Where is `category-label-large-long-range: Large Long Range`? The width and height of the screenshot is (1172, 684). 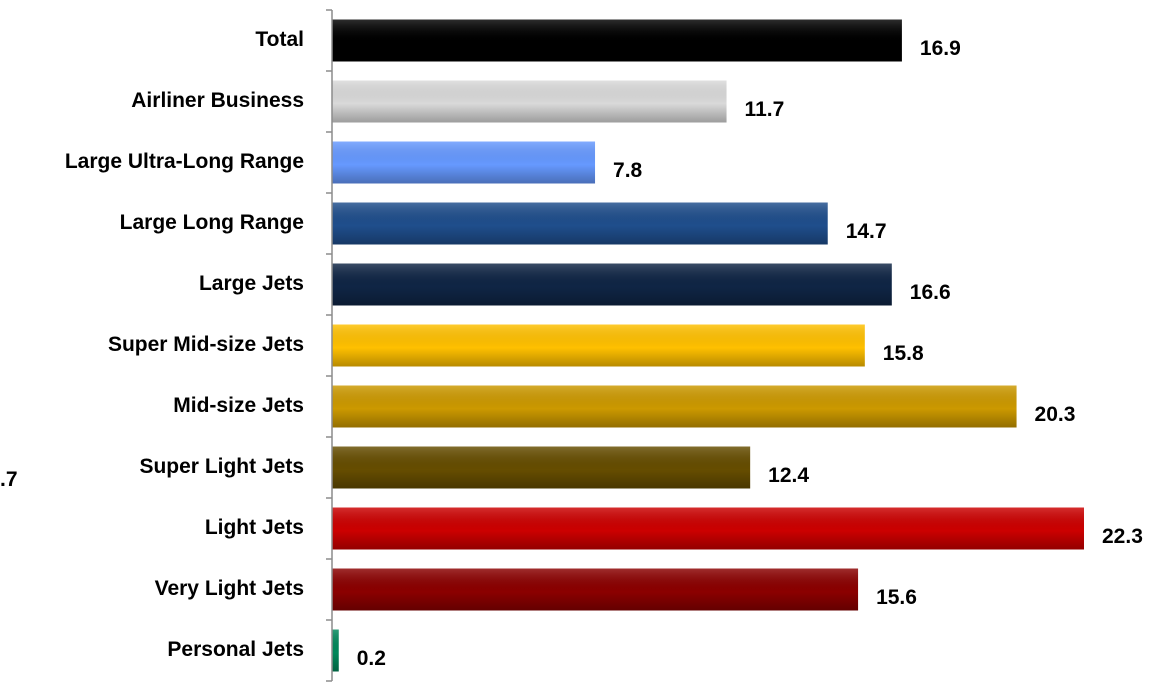
category-label-large-long-range: Large Long Range is located at coordinates (212, 222).